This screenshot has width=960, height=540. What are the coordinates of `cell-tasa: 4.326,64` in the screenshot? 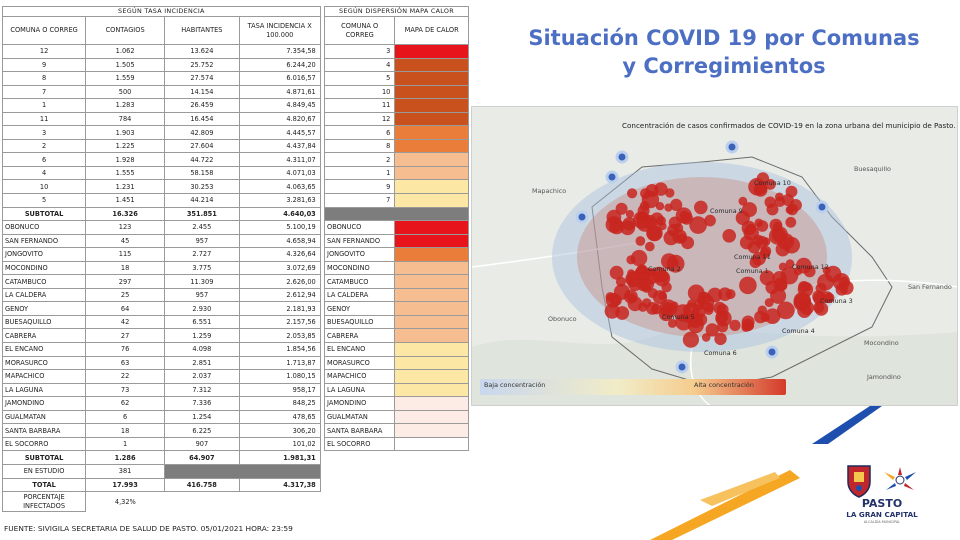 It's located at (279, 254).